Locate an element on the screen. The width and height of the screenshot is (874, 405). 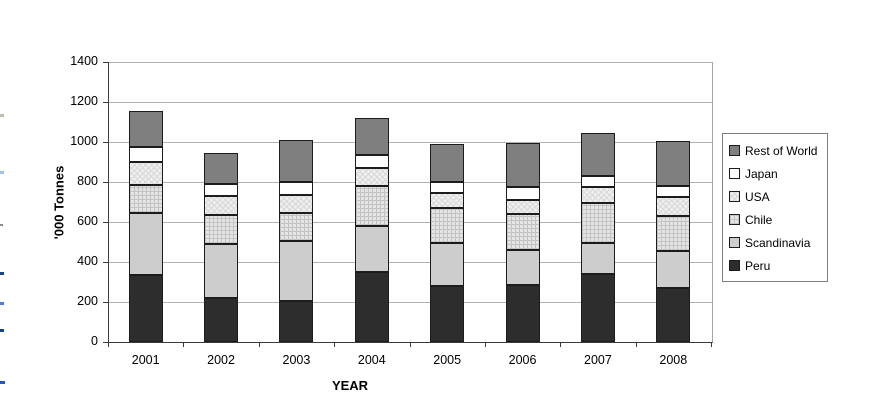
legend-item: Scandinavia is located at coordinates (776, 242).